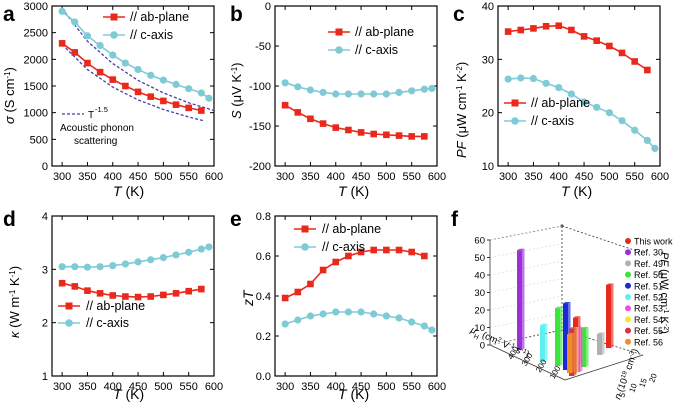  I want to click on plot-frame-d, so click(133, 296).